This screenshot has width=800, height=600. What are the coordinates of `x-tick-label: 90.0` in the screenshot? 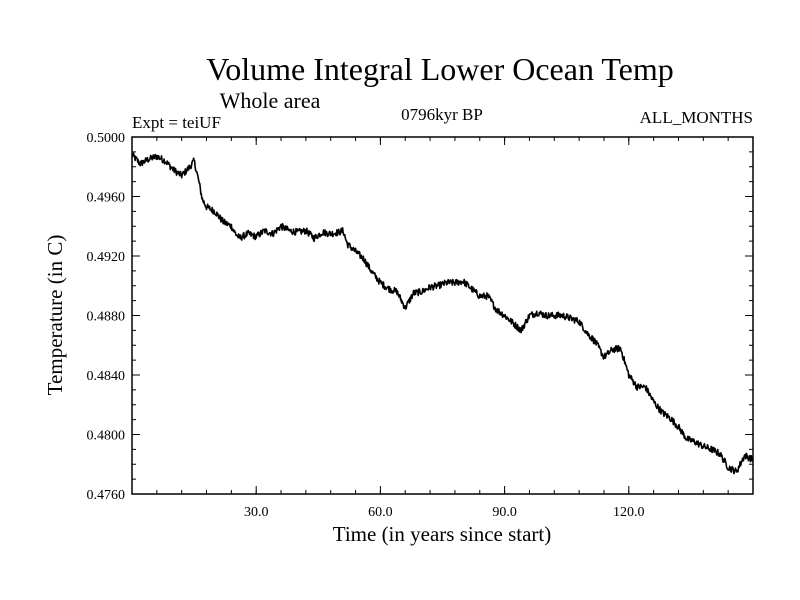 It's located at (504, 512).